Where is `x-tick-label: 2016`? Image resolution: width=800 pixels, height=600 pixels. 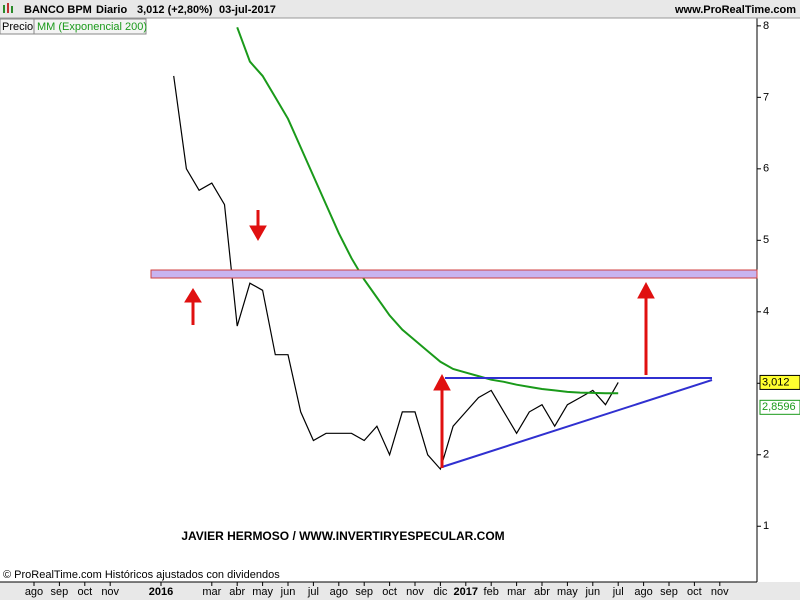 x-tick-label: 2016 is located at coordinates (161, 592).